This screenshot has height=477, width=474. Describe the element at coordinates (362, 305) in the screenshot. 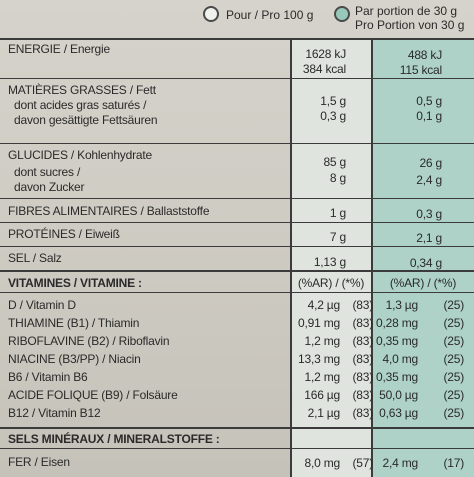

I see `vitamin-d-ri-100: (83)` at that location.